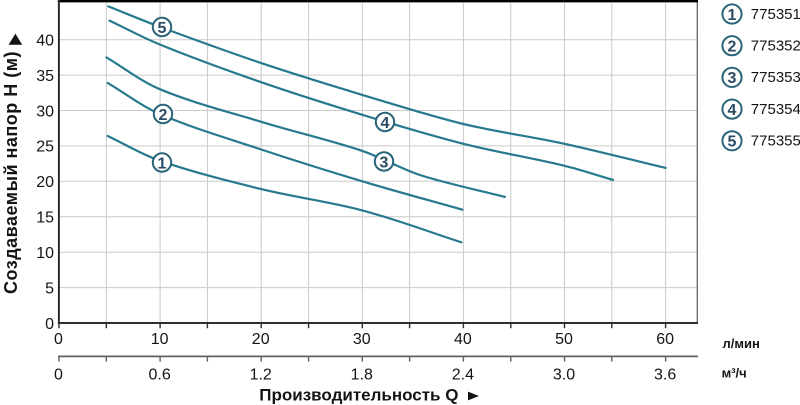 This screenshot has height=405, width=800. What do you see at coordinates (775, 141) in the screenshot?
I see `svg-text: 775355` at bounding box center [775, 141].